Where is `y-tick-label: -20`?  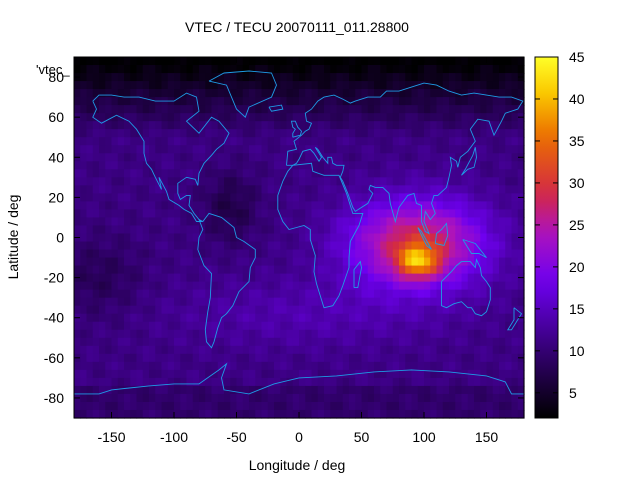 y-tick-label: -20 is located at coordinates (54, 278).